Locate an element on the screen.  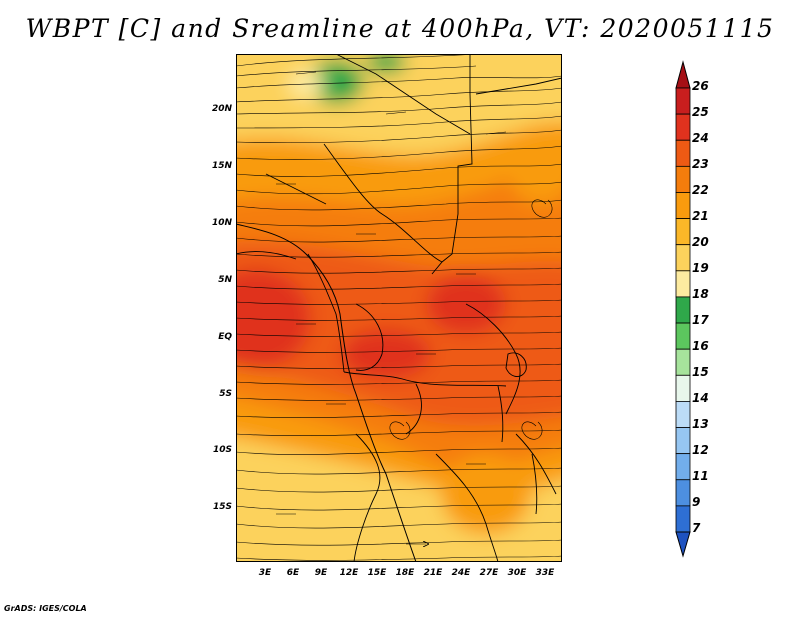
colorbar-arrow-bottom is located at coordinates (683, 544).